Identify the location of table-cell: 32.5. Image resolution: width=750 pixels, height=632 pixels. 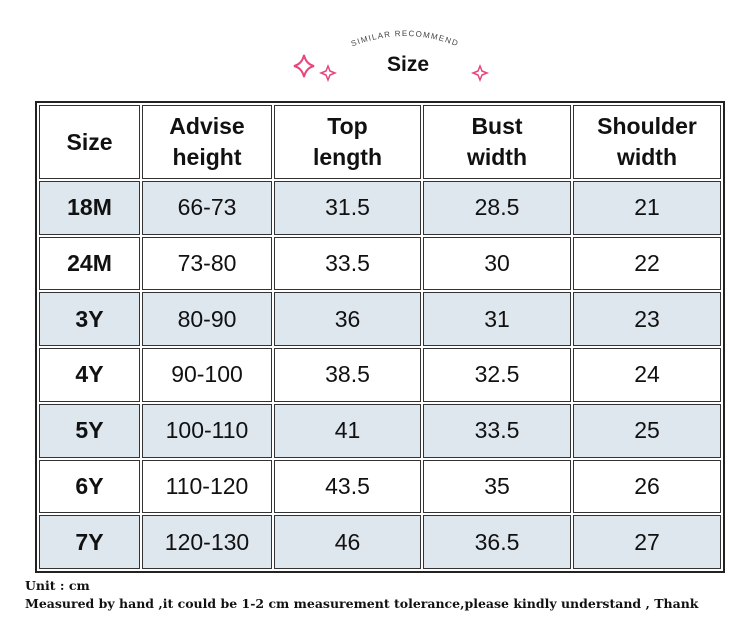
(497, 375).